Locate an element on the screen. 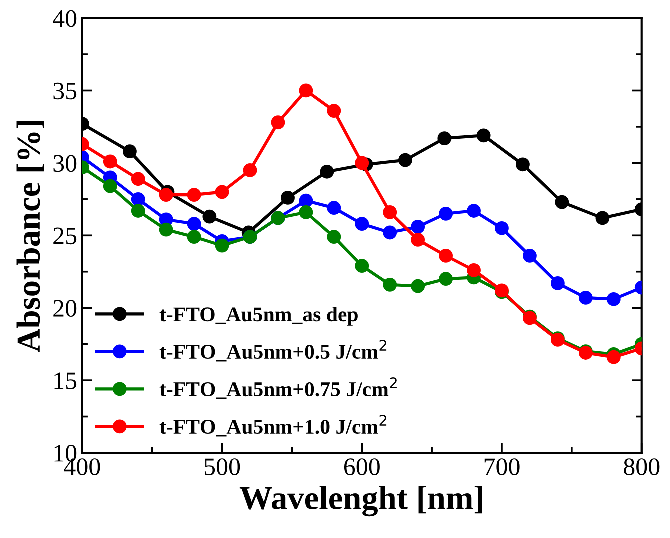 This screenshot has width=670, height=538. y-tick-label: 15 is located at coordinates (65, 381).